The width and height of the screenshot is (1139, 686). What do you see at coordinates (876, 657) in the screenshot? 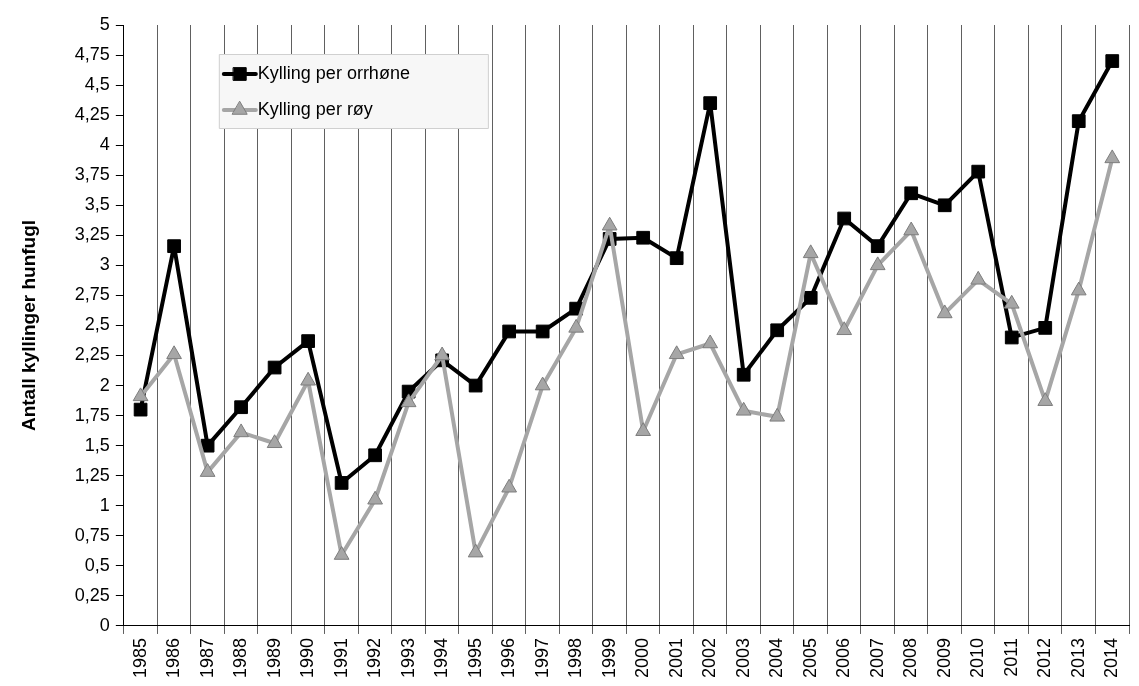
I see `x-tick-label: 2007` at bounding box center [876, 657].